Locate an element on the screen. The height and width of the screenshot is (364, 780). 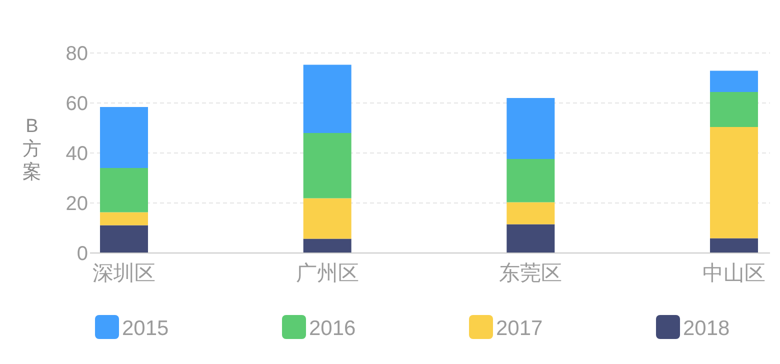
x-tick-label: 中山区 is located at coordinates (734, 273).